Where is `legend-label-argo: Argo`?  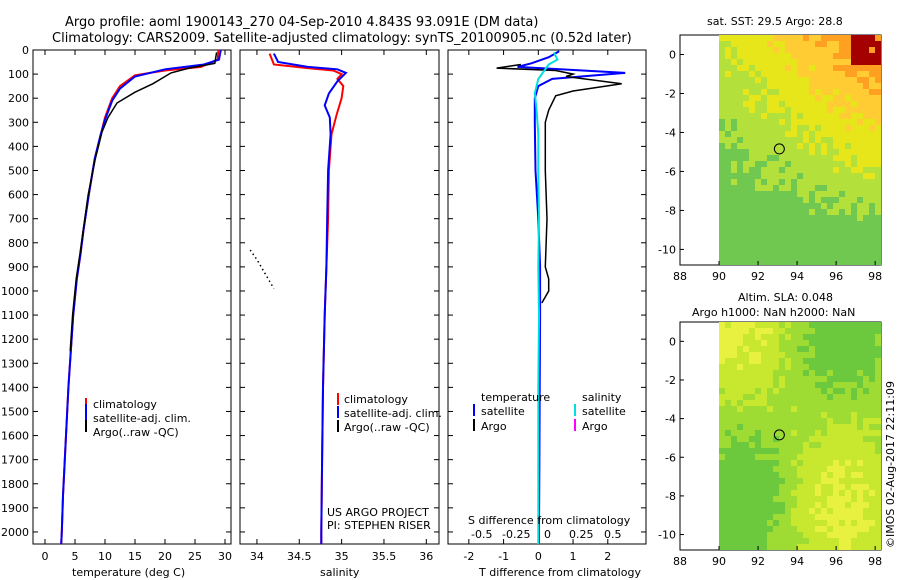 legend-label-argo: Argo is located at coordinates (595, 426).